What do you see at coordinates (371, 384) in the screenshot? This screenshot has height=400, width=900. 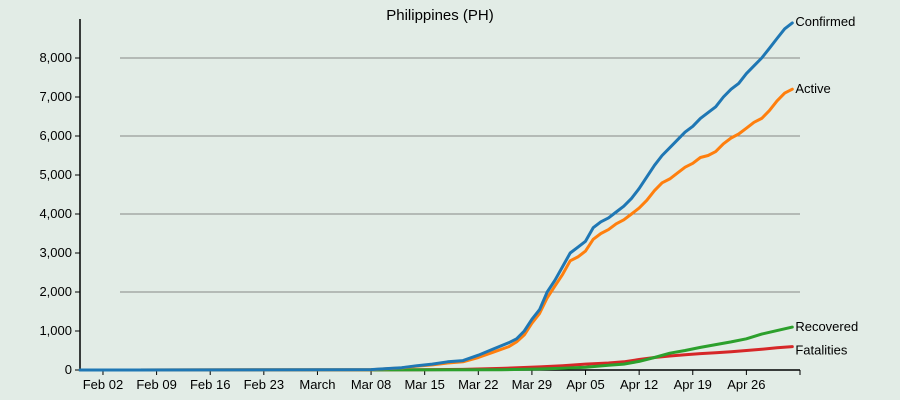 I see `x-tick-label: Mar 08` at bounding box center [371, 384].